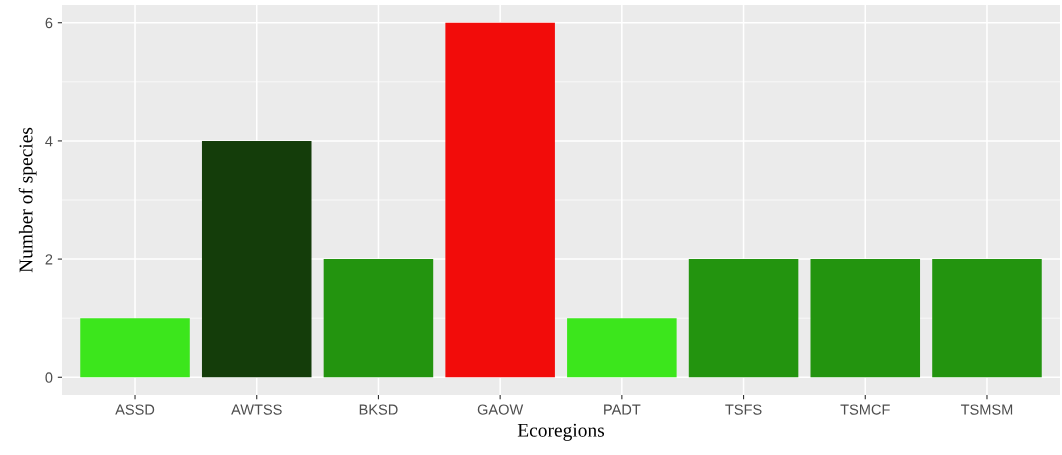 The height and width of the screenshot is (455, 1062). Describe the element at coordinates (500, 409) in the screenshot. I see `x-tick-label: GAOW` at that location.